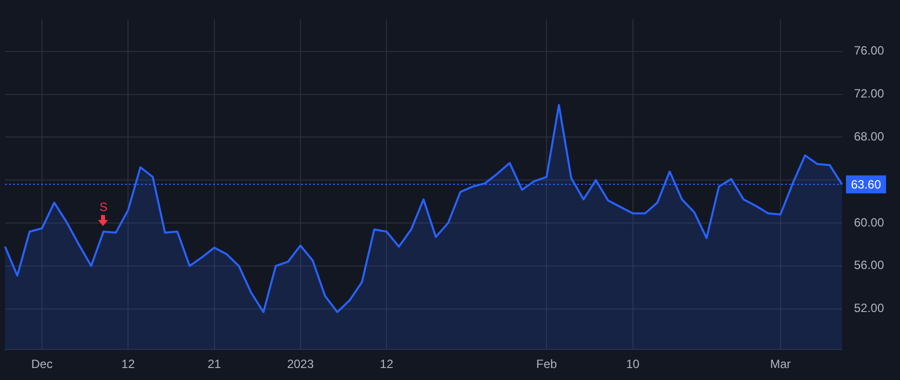 The height and width of the screenshot is (380, 900). Describe the element at coordinates (103, 207) in the screenshot. I see `annotation: S` at that location.